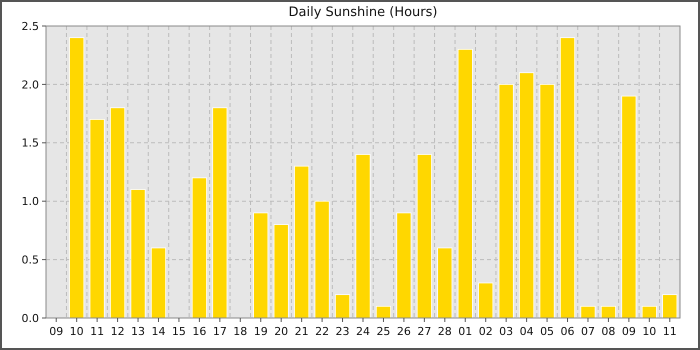  I want to click on x-tick-label: 02, so click(485, 331).